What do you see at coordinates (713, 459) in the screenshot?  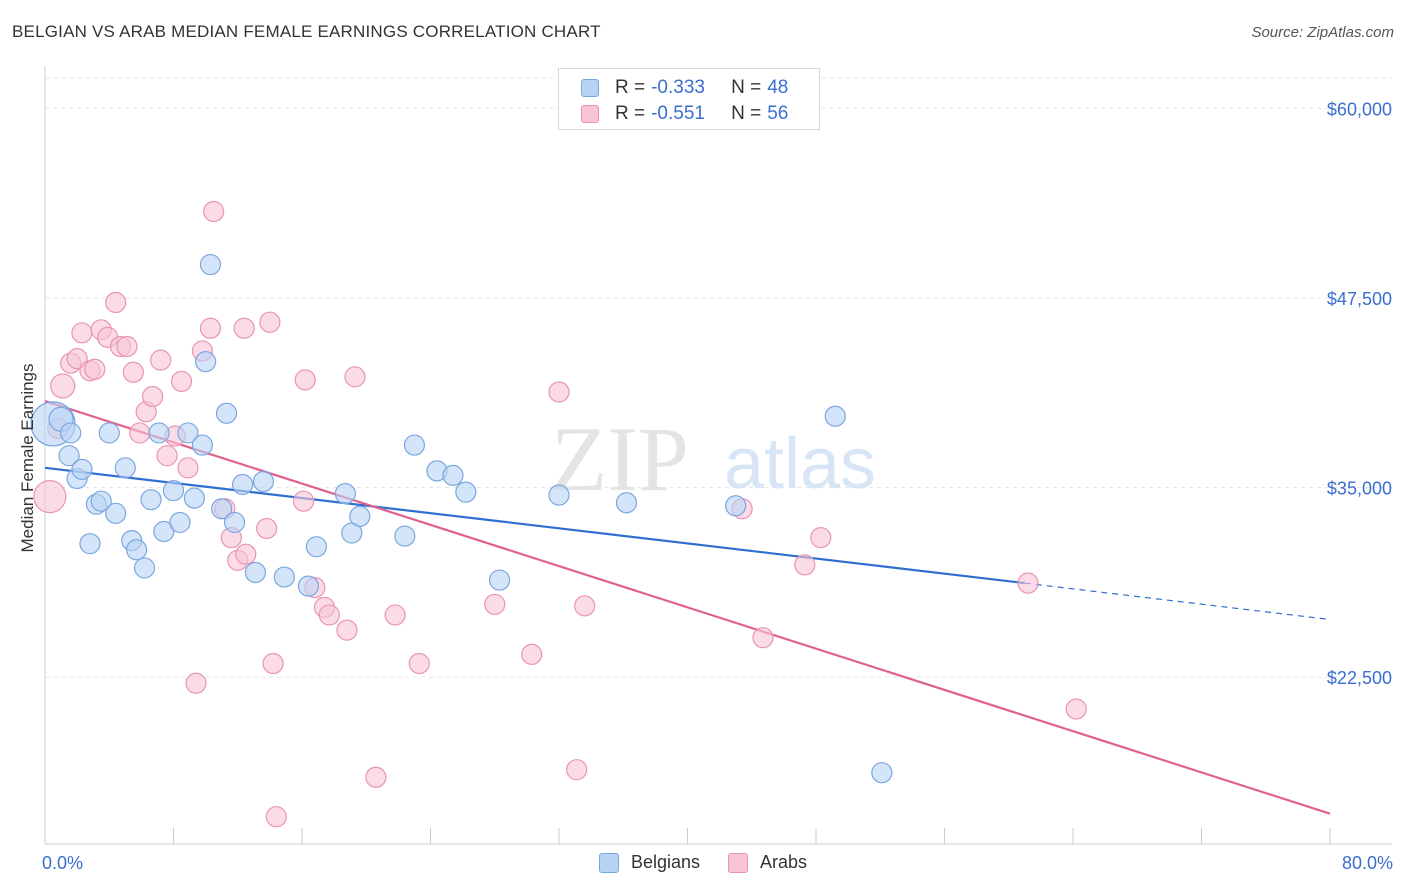 I see `watermark: ZIP atlas` at bounding box center [713, 459].